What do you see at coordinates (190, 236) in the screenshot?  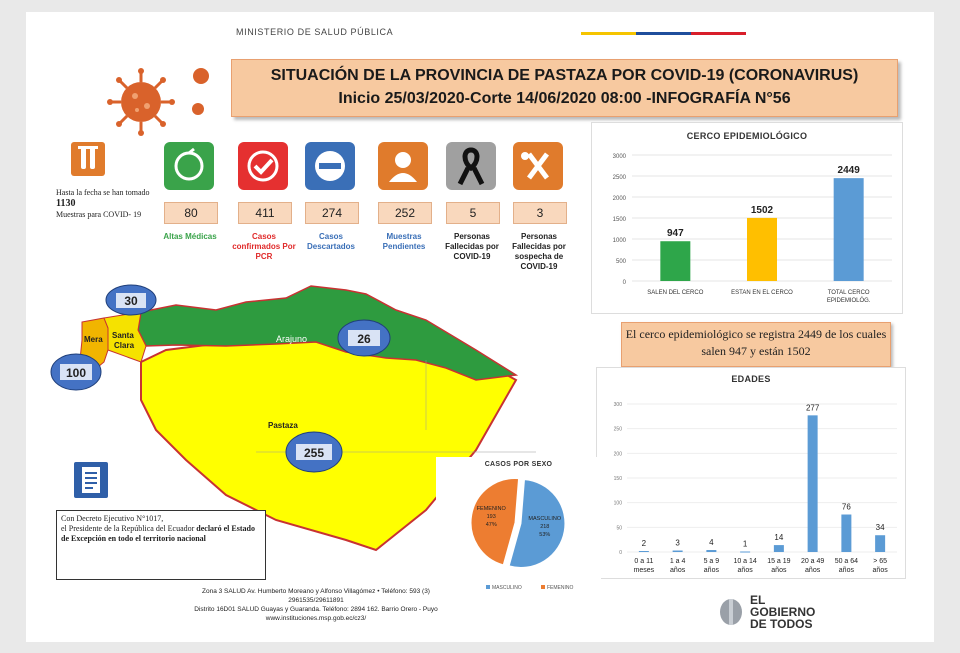 I see `stat-label: Altas Médicas` at bounding box center [190, 236].